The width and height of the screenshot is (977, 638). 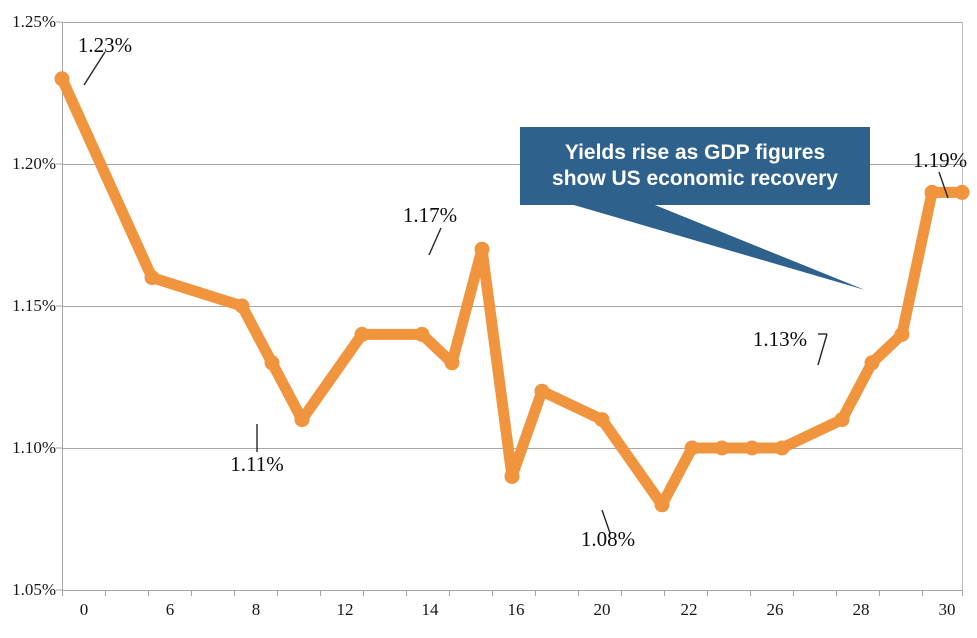 What do you see at coordinates (34, 163) in the screenshot?
I see `y-tick-label-120: 1.20%` at bounding box center [34, 163].